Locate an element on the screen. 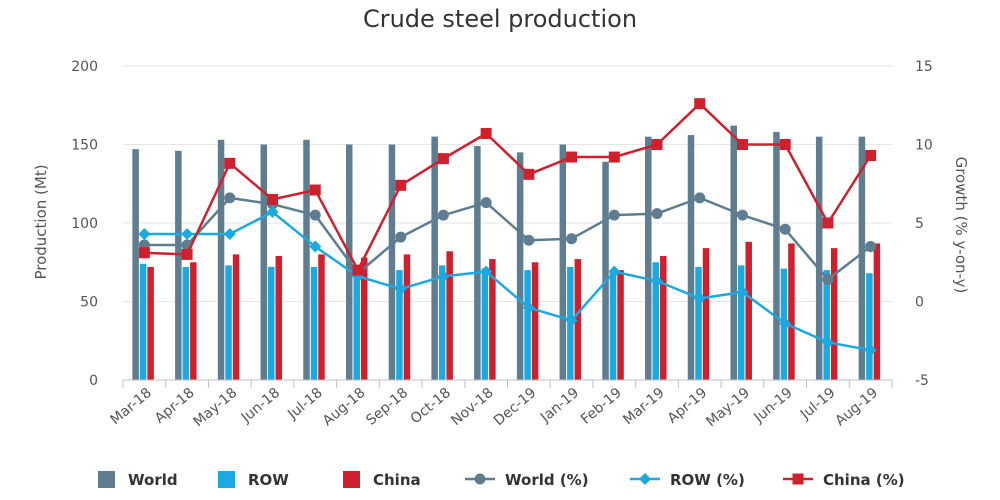  x-tick-label: Apr-19 is located at coordinates (688, 406).